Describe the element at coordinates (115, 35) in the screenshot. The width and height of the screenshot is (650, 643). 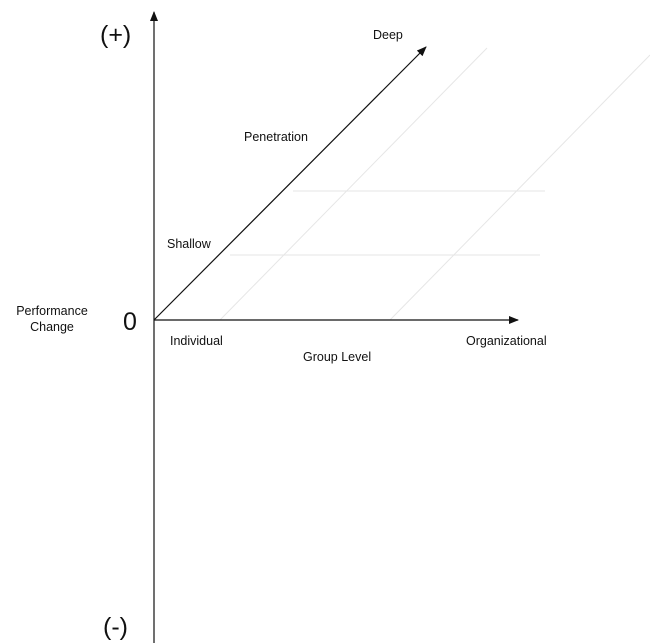
I see `y-positive-label: (+)` at that location.